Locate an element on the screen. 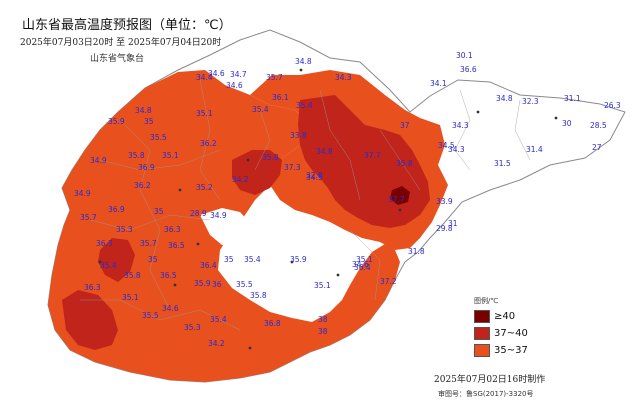 The height and width of the screenshot is (410, 640). heat-zone-37-40-west is located at coordinates (116, 260).